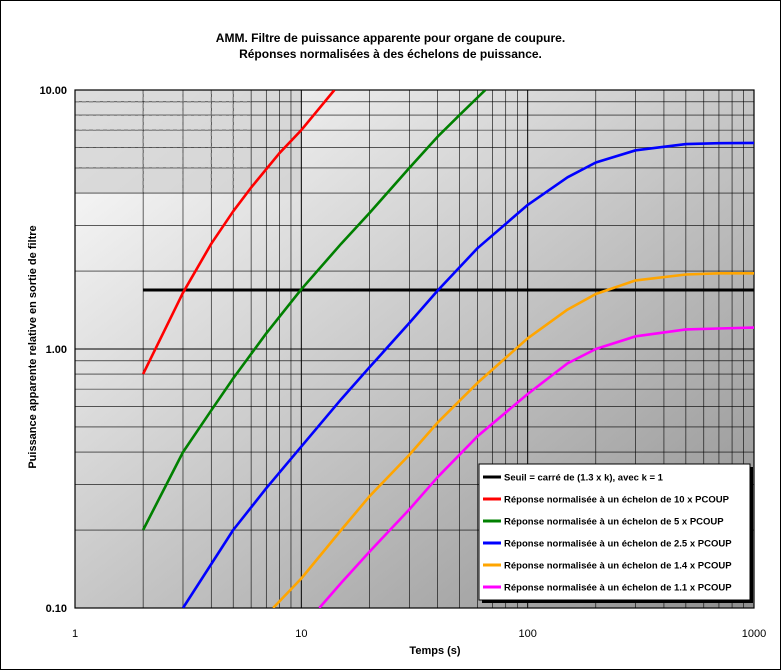 This screenshot has height=670, width=781. I want to click on x-tick-label: 10, so click(301, 634).